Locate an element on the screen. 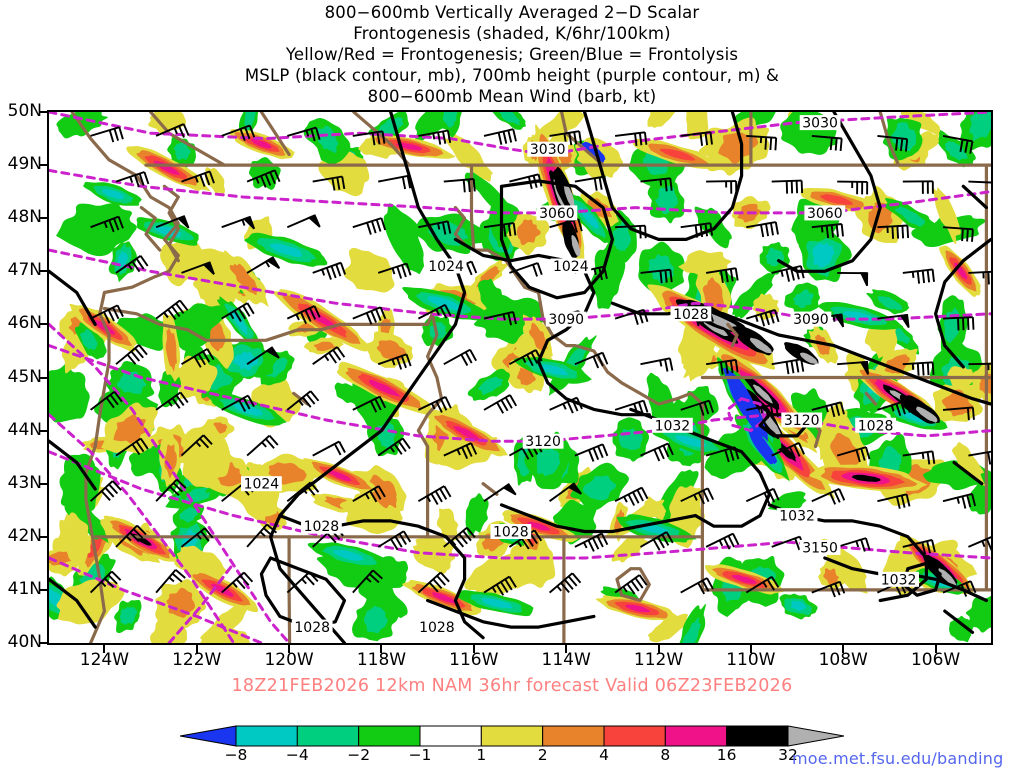 The image size is (1024, 768). mslp-1028-south2 is located at coordinates (511, 613).